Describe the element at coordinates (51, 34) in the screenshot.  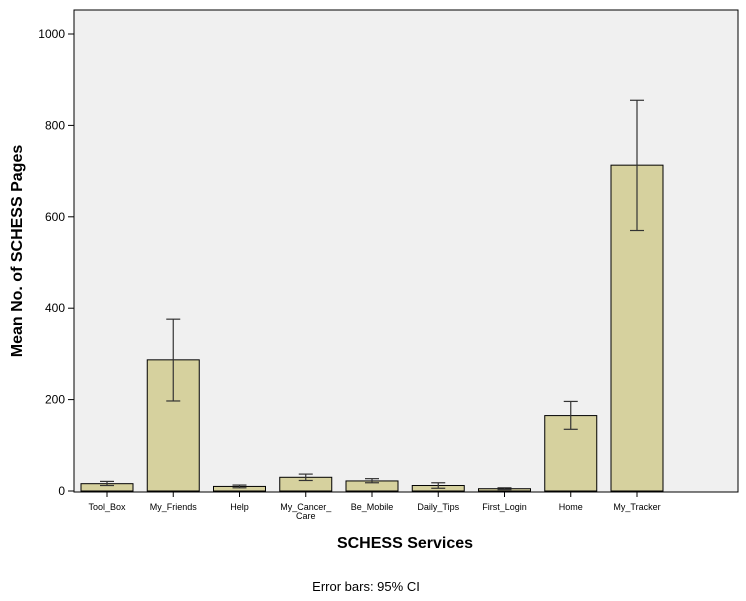
I see `y-tick-label: 1000` at that location.